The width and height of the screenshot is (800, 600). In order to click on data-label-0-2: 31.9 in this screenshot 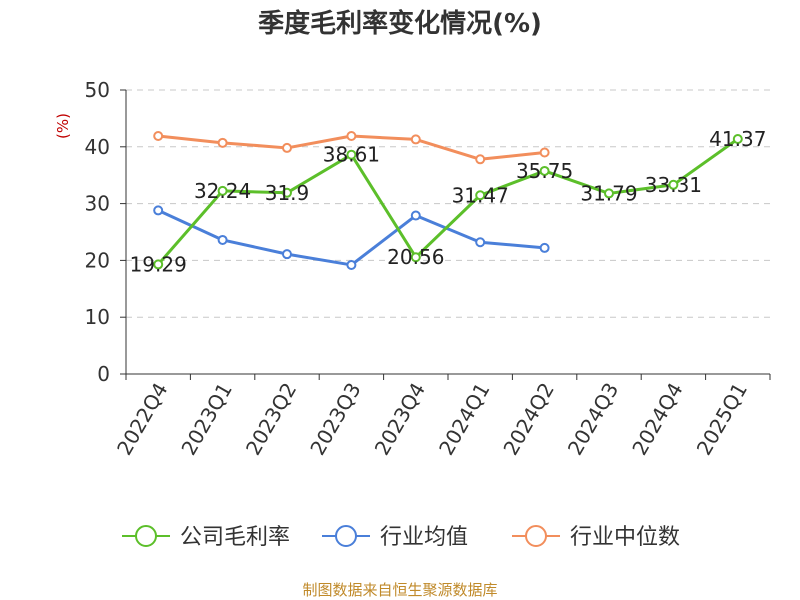, I will do `click(287, 193)`.